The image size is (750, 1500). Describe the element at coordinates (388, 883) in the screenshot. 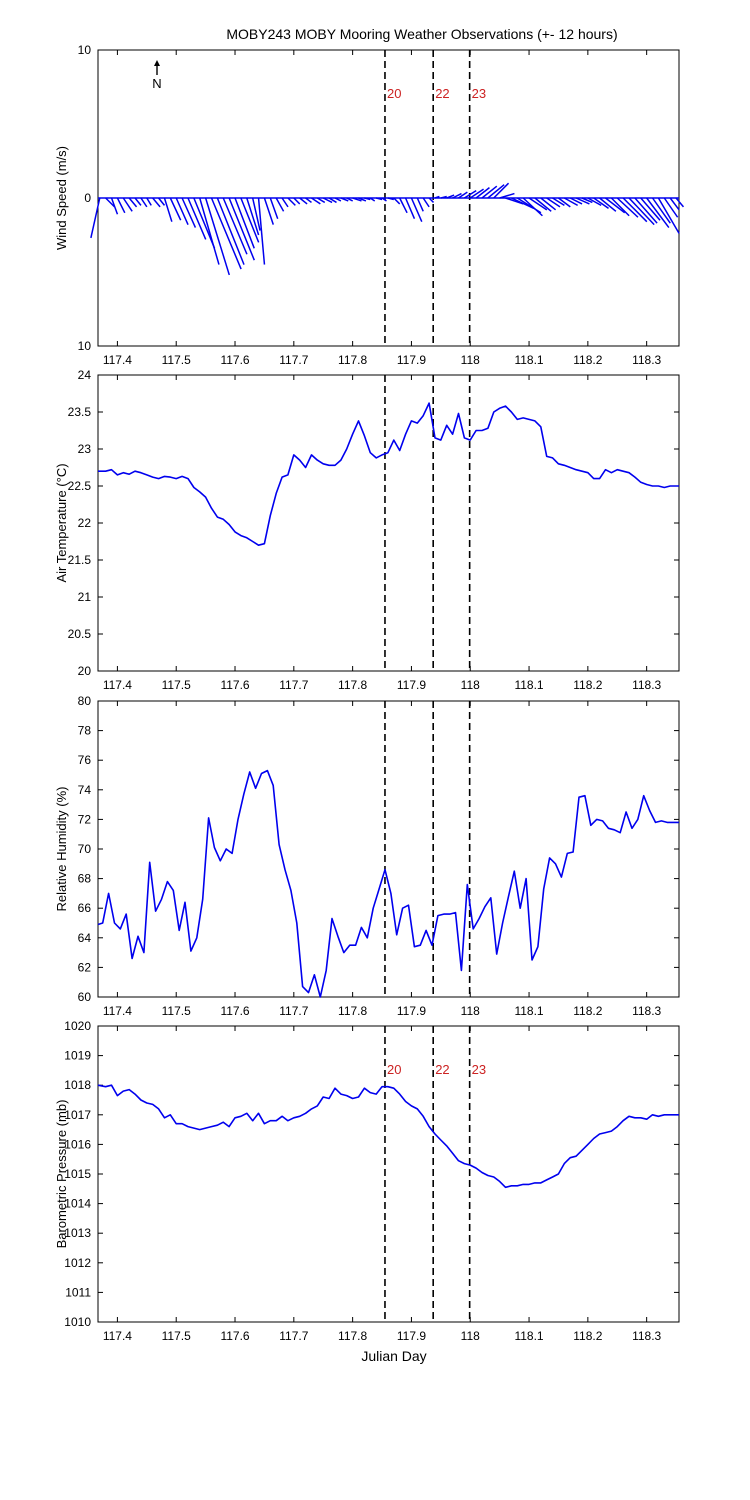

I see `series-line-relative_humidity` at that location.